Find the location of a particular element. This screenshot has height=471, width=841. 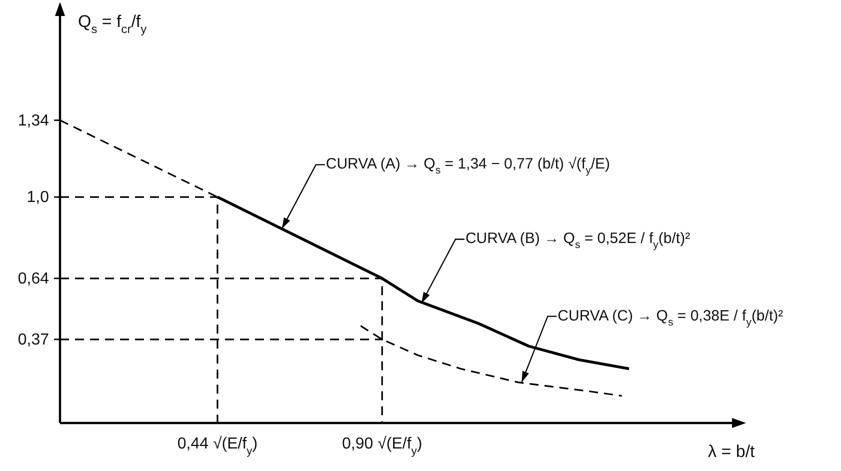

annotation: CURVA (C) → Q$_{s}$ = 0,38E / f$_{y}$(b/t)² is located at coordinates (671, 317).